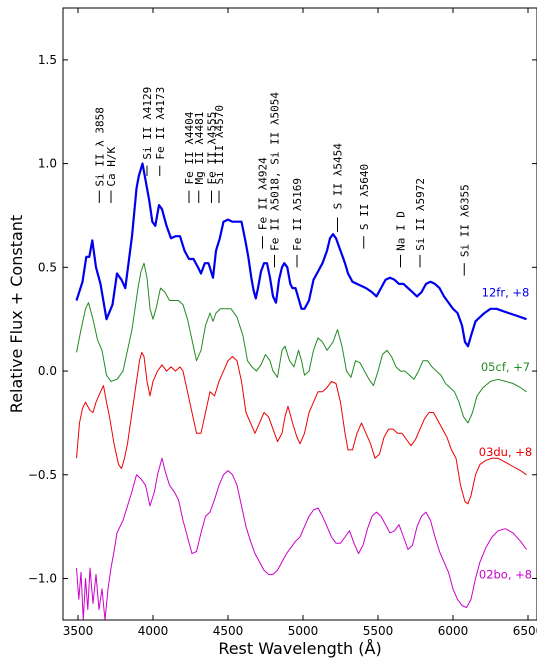 The width and height of the screenshot is (537, 661). What do you see at coordinates (147, 123) in the screenshot?
I see `line-id-label-2: Si II λ4129` at bounding box center [147, 123].